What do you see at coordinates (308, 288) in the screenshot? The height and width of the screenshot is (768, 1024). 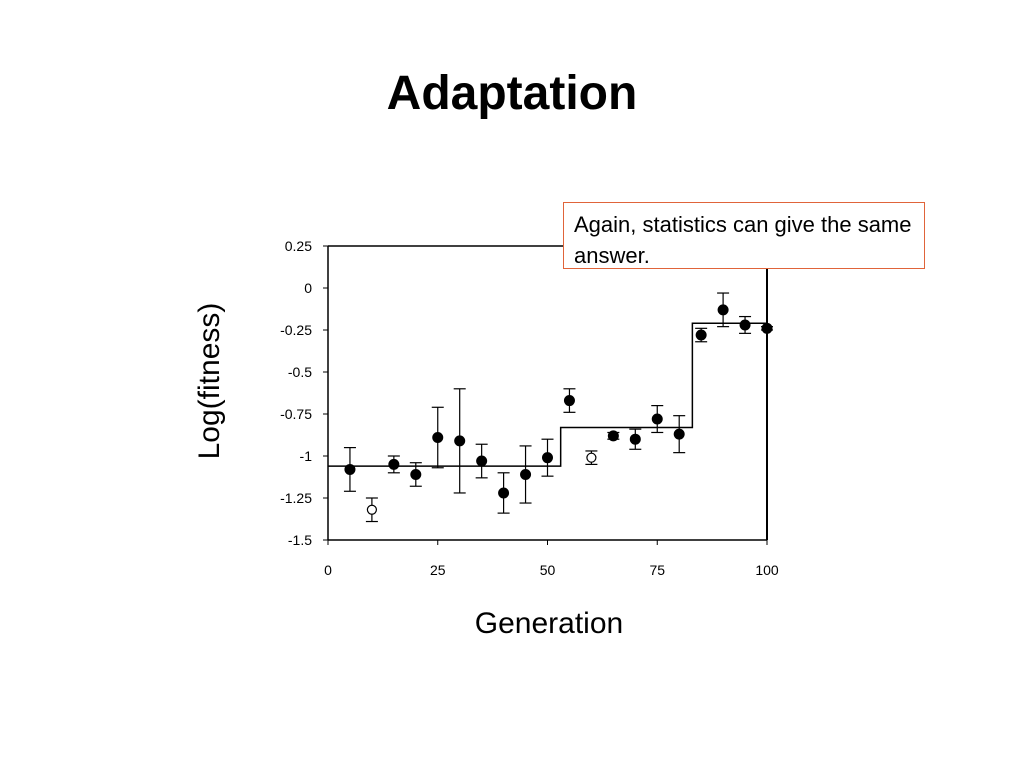 I see `y-tick-label: 0` at bounding box center [308, 288].